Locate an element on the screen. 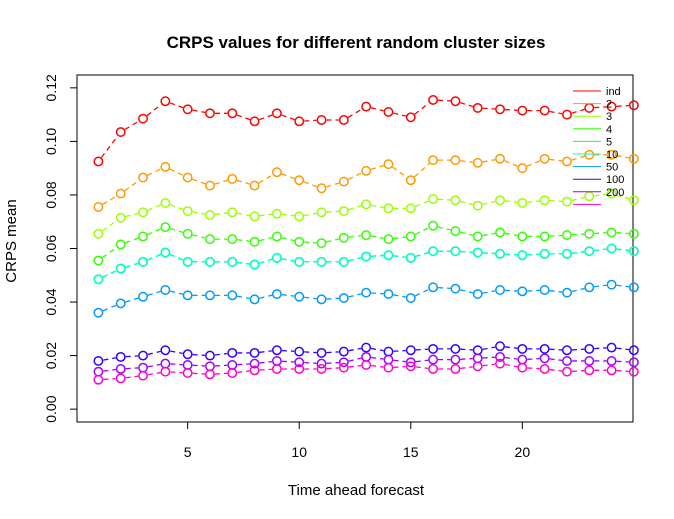 Image resolution: width=674 pixels, height=519 pixels. y-tick-label: 0.02 is located at coordinates (51, 355).